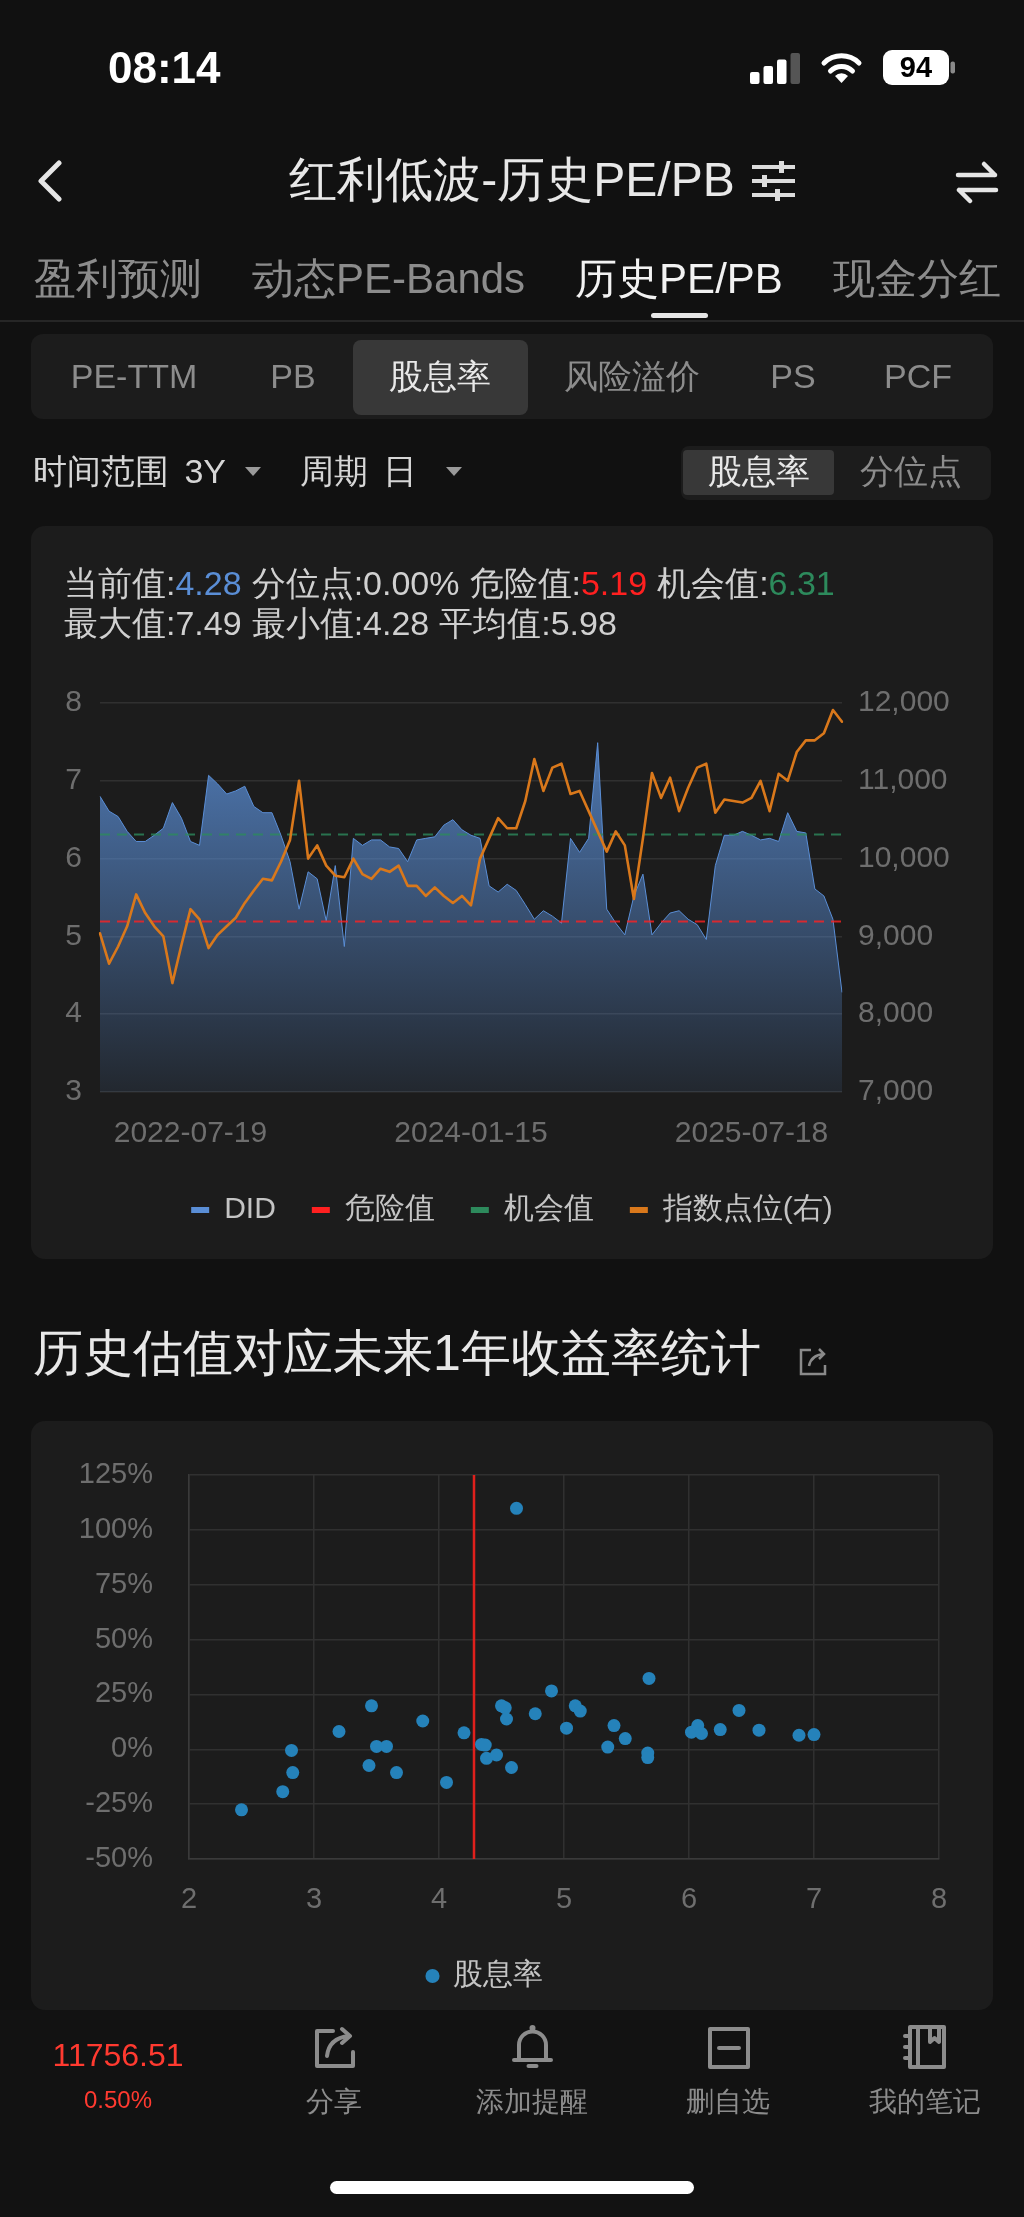 The width and height of the screenshot is (1024, 2217). What do you see at coordinates (911, 472) in the screenshot?
I see `text: 分位点` at bounding box center [911, 472].